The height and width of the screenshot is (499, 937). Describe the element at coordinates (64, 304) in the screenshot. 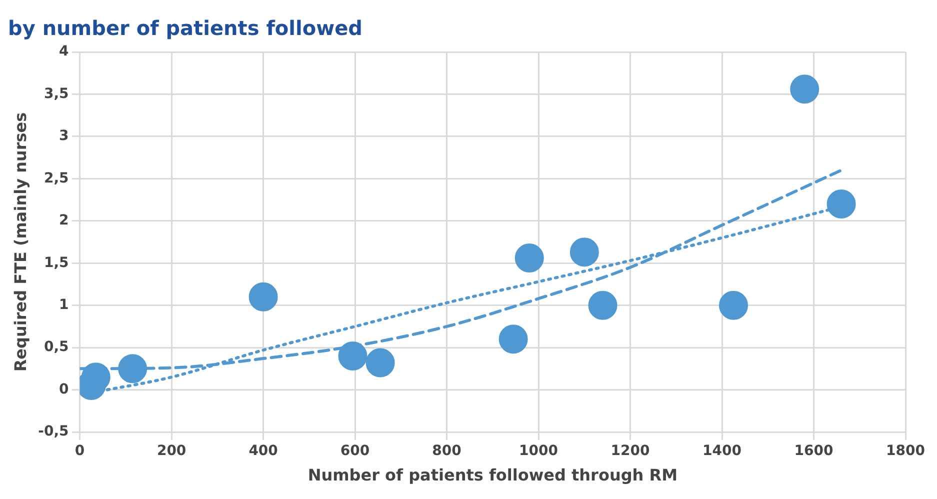

I see `y-tick-label: 1` at that location.